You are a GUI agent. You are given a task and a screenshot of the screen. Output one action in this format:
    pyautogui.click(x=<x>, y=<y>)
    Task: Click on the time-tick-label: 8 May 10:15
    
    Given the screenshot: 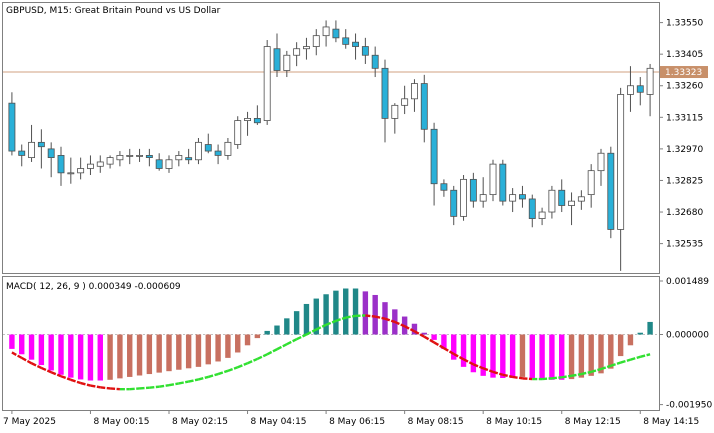 What is the action you would take?
    pyautogui.click(x=514, y=422)
    